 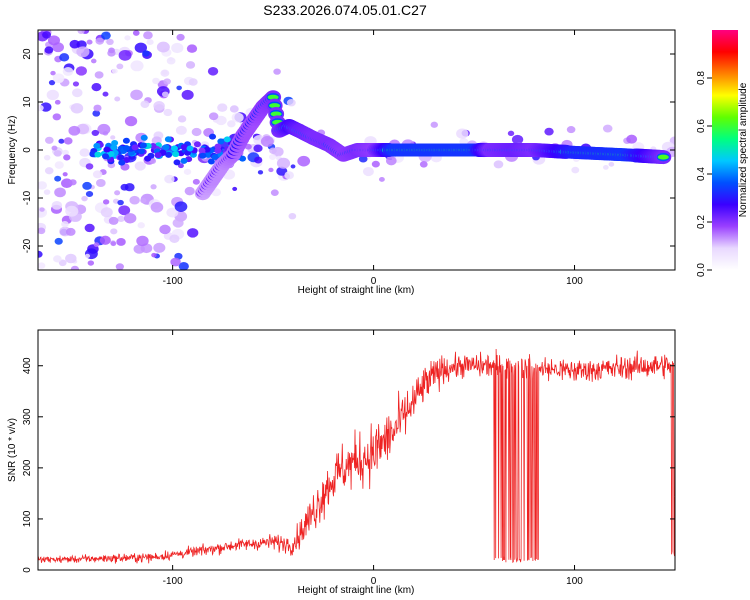 What do you see at coordinates (27, 197) in the screenshot?
I see `spectrogram-y-tick-label: -10` at bounding box center [27, 197].